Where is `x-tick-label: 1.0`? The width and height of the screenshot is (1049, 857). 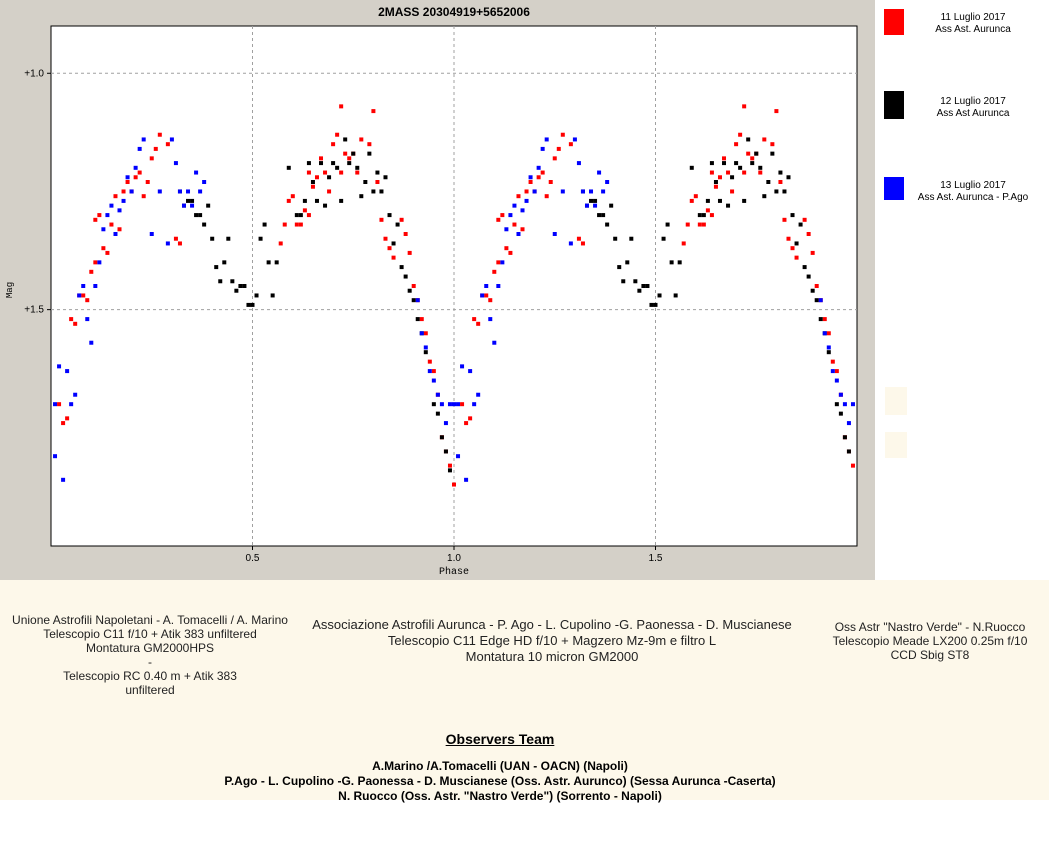 x-tick-label: 1.0 is located at coordinates (454, 558).